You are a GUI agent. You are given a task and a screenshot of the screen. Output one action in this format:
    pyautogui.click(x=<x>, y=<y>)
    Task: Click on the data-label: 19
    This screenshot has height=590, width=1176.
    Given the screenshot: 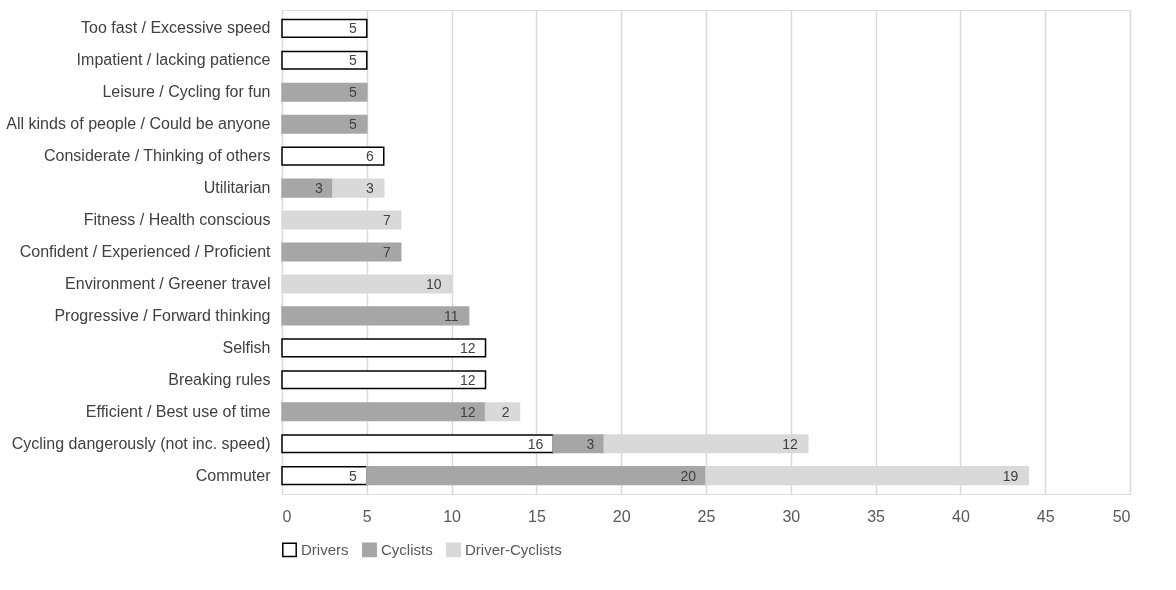 What is the action you would take?
    pyautogui.click(x=1010, y=475)
    